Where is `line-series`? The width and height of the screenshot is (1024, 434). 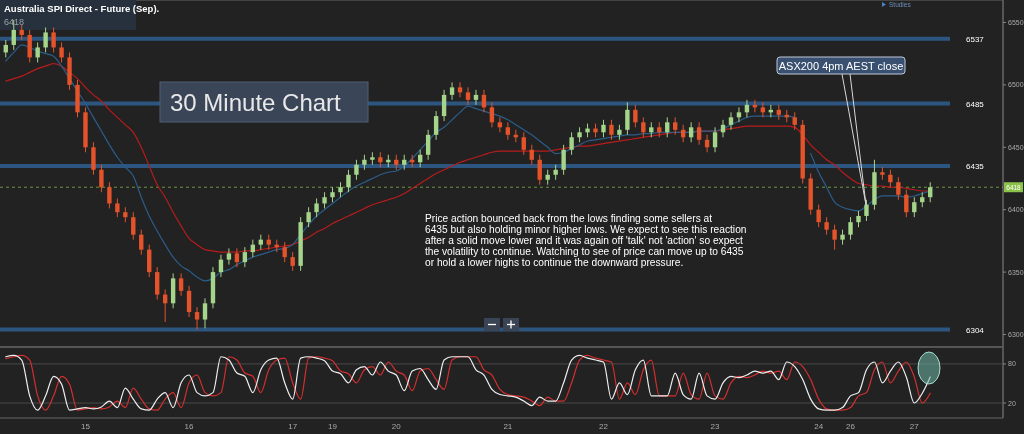
line-series is located at coordinates (468, 382).